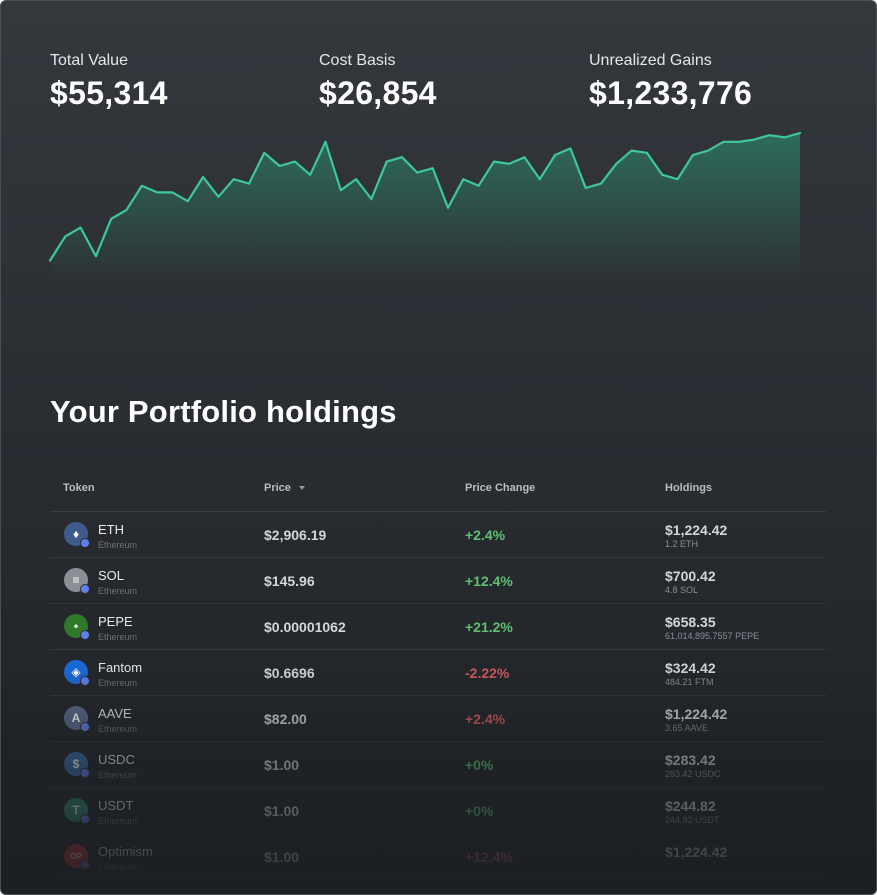  What do you see at coordinates (689, 682) in the screenshot?
I see `holding-amount: 484.21 FTM` at bounding box center [689, 682].